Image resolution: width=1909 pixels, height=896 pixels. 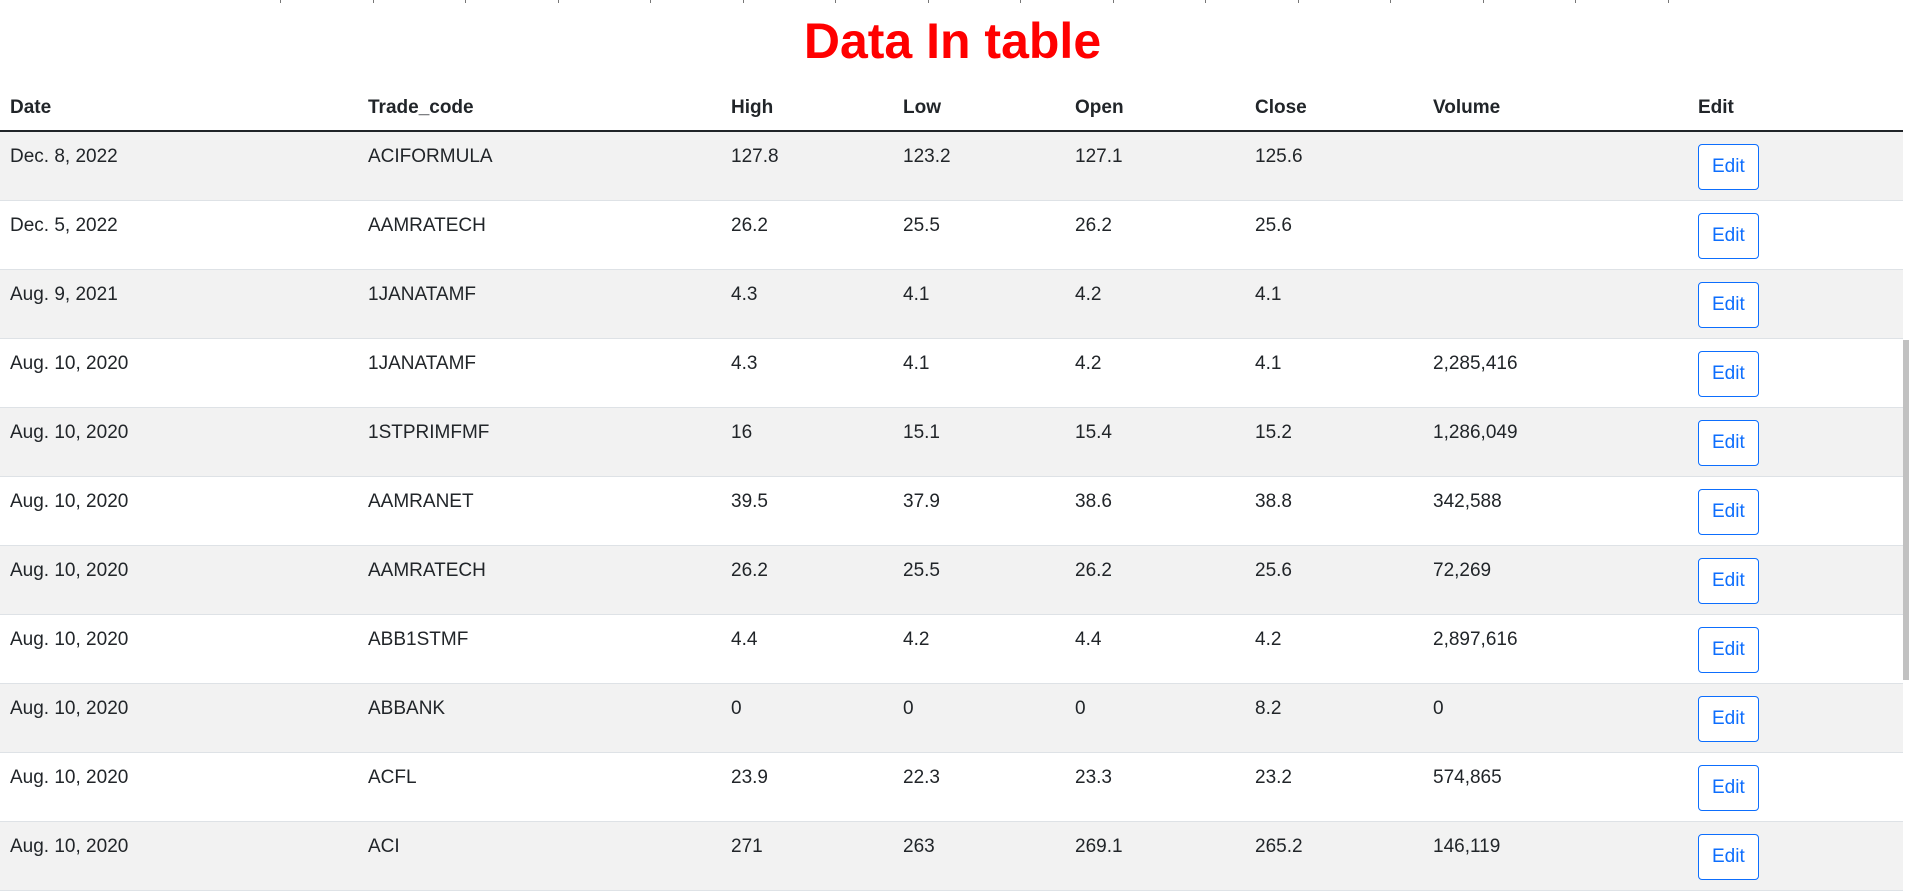 What do you see at coordinates (1475, 363) in the screenshot?
I see `volume-cell: 2,285,416` at bounding box center [1475, 363].